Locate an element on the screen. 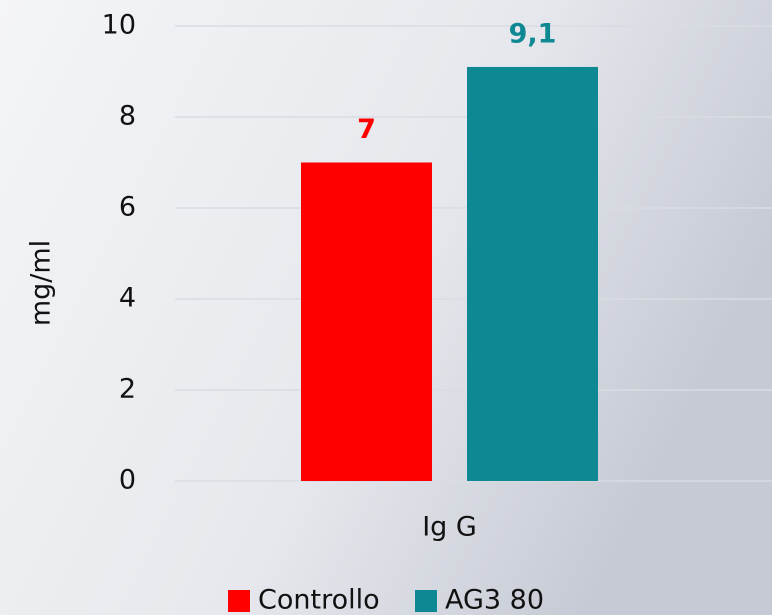 The image size is (772, 615). y-tick-label: 8 is located at coordinates (127, 116).